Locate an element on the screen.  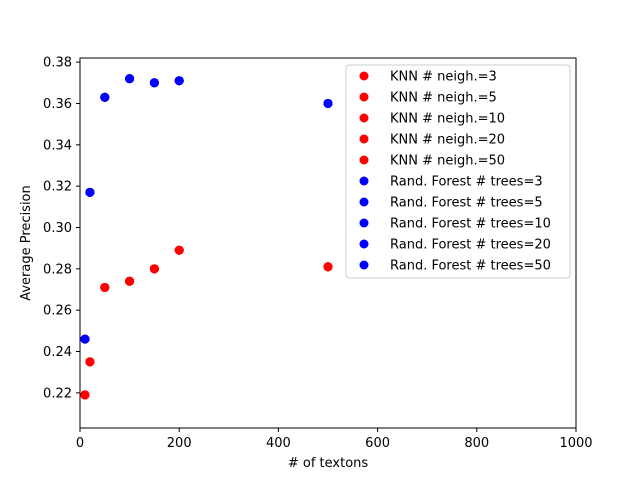
x-tick-label: 400 is located at coordinates (278, 443).